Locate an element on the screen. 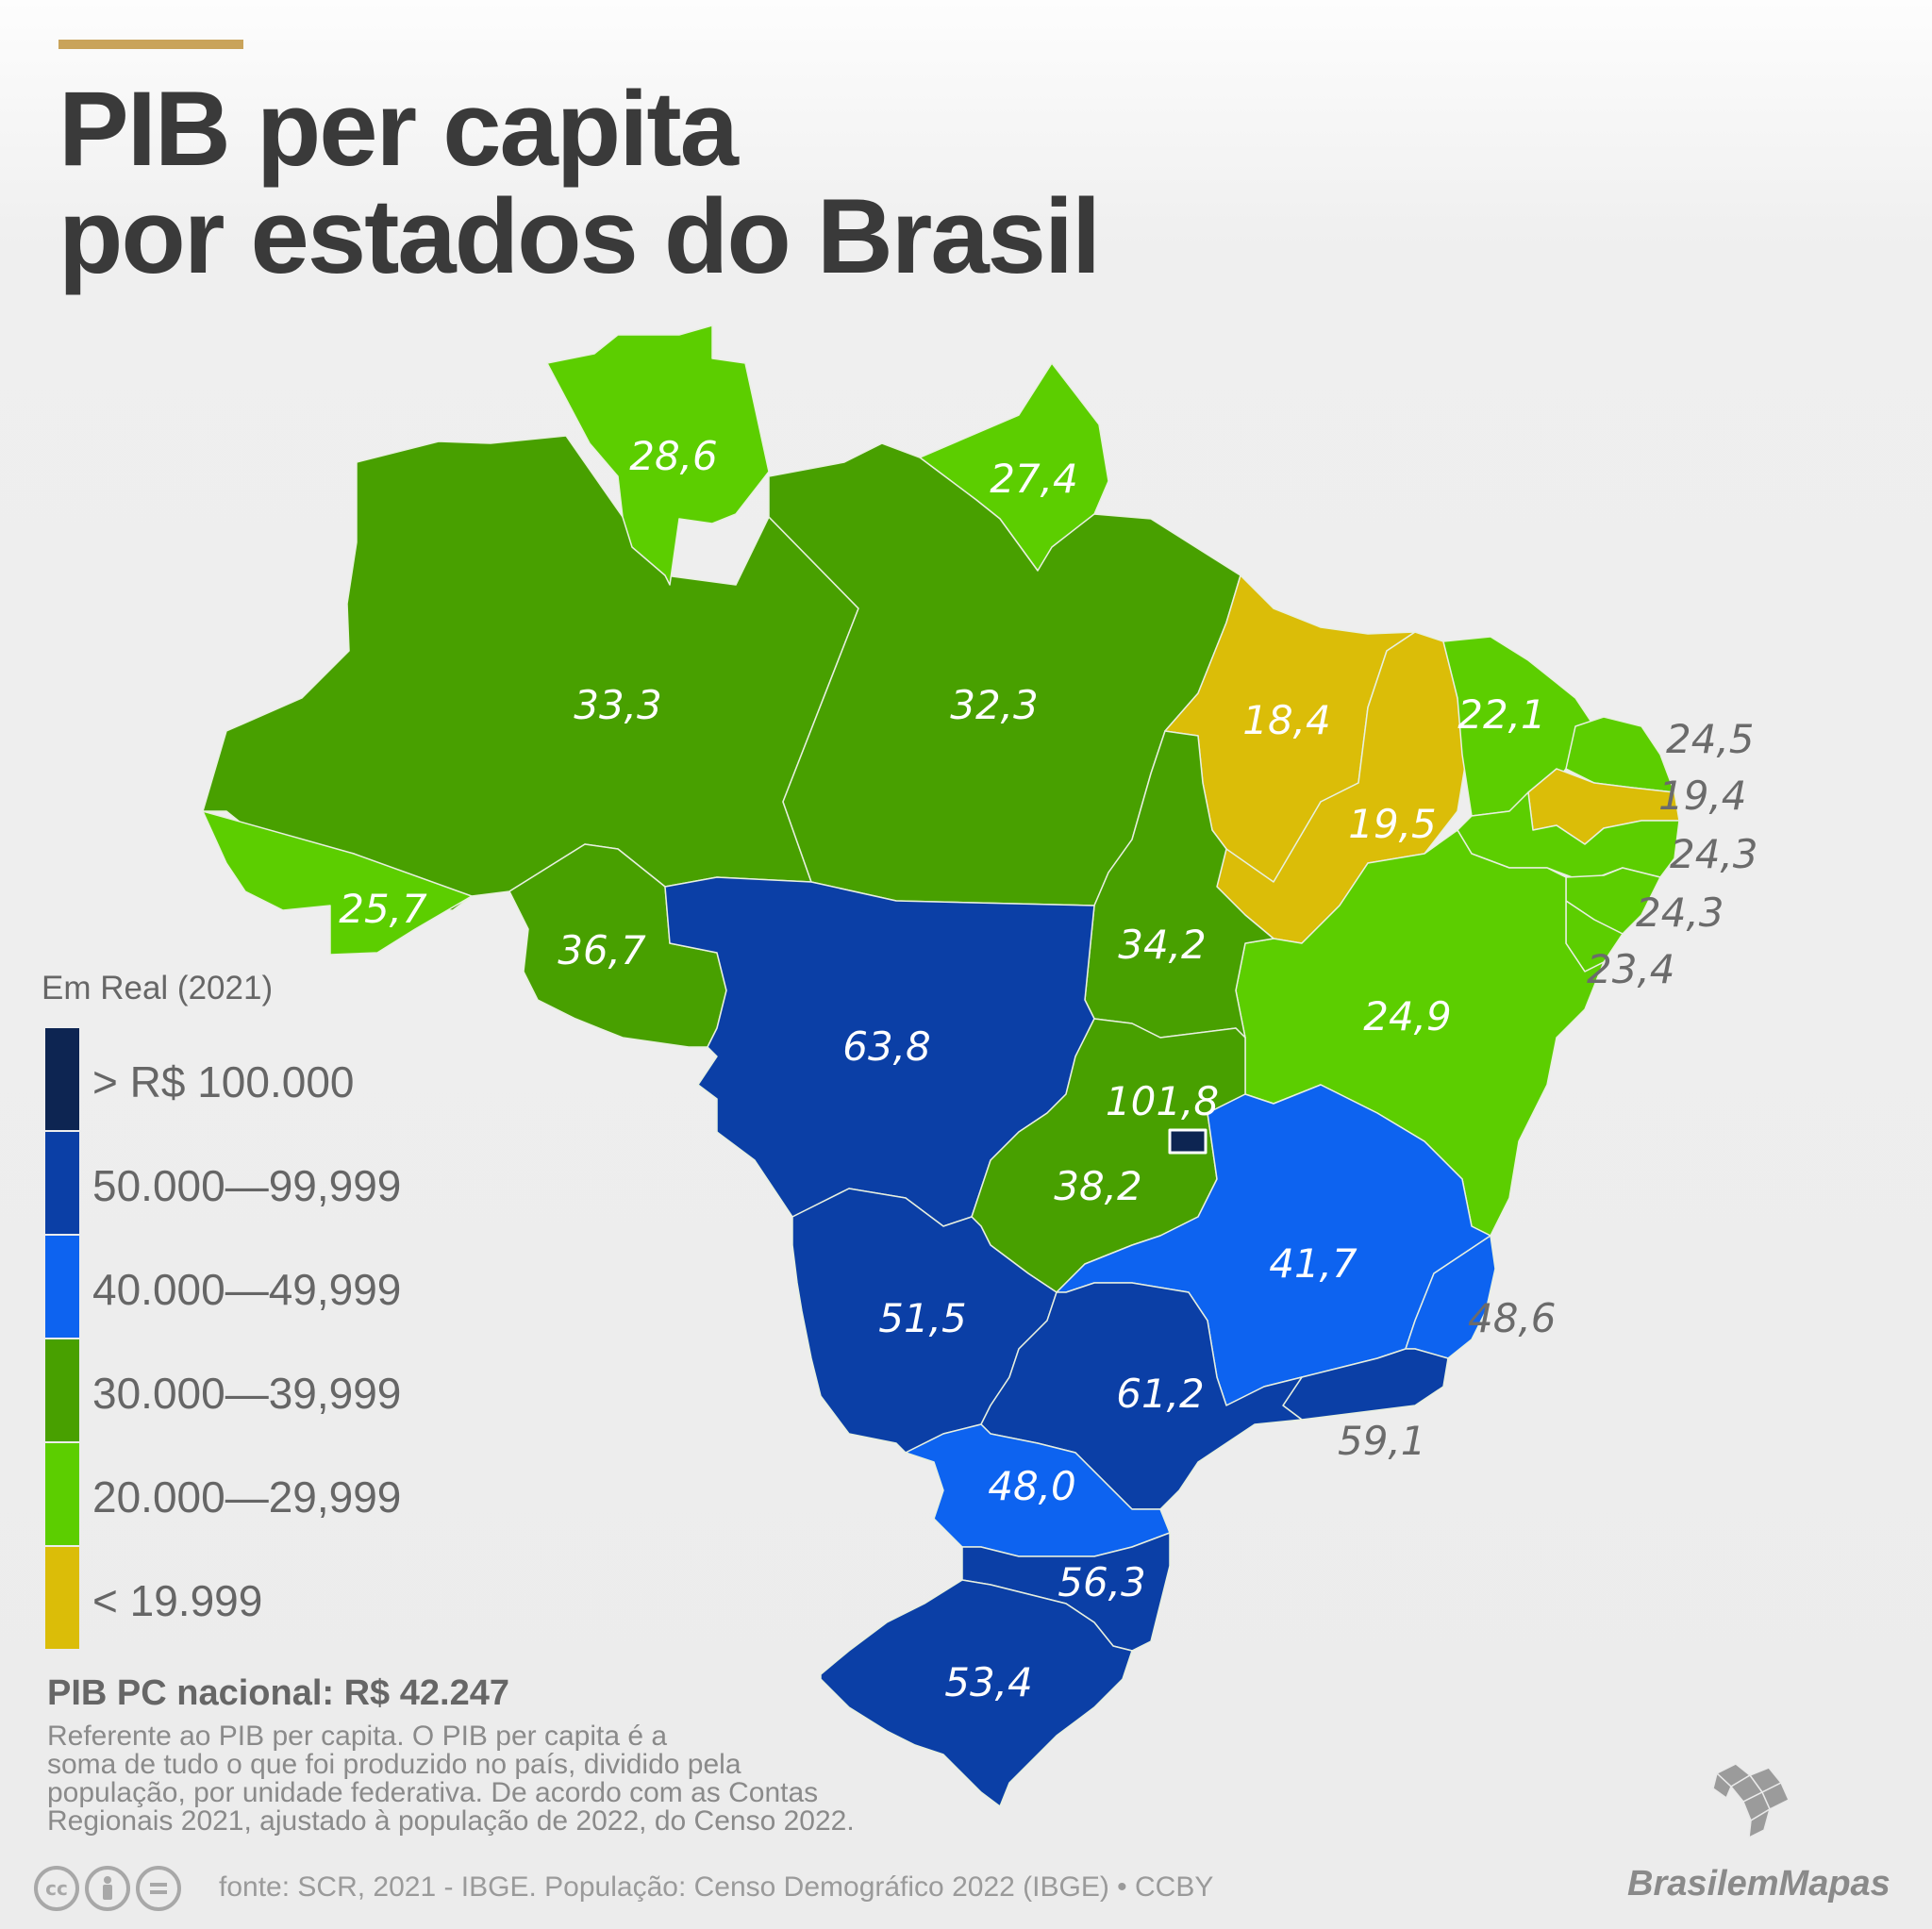  legend-item: < 19.999 is located at coordinates (328, 1599).